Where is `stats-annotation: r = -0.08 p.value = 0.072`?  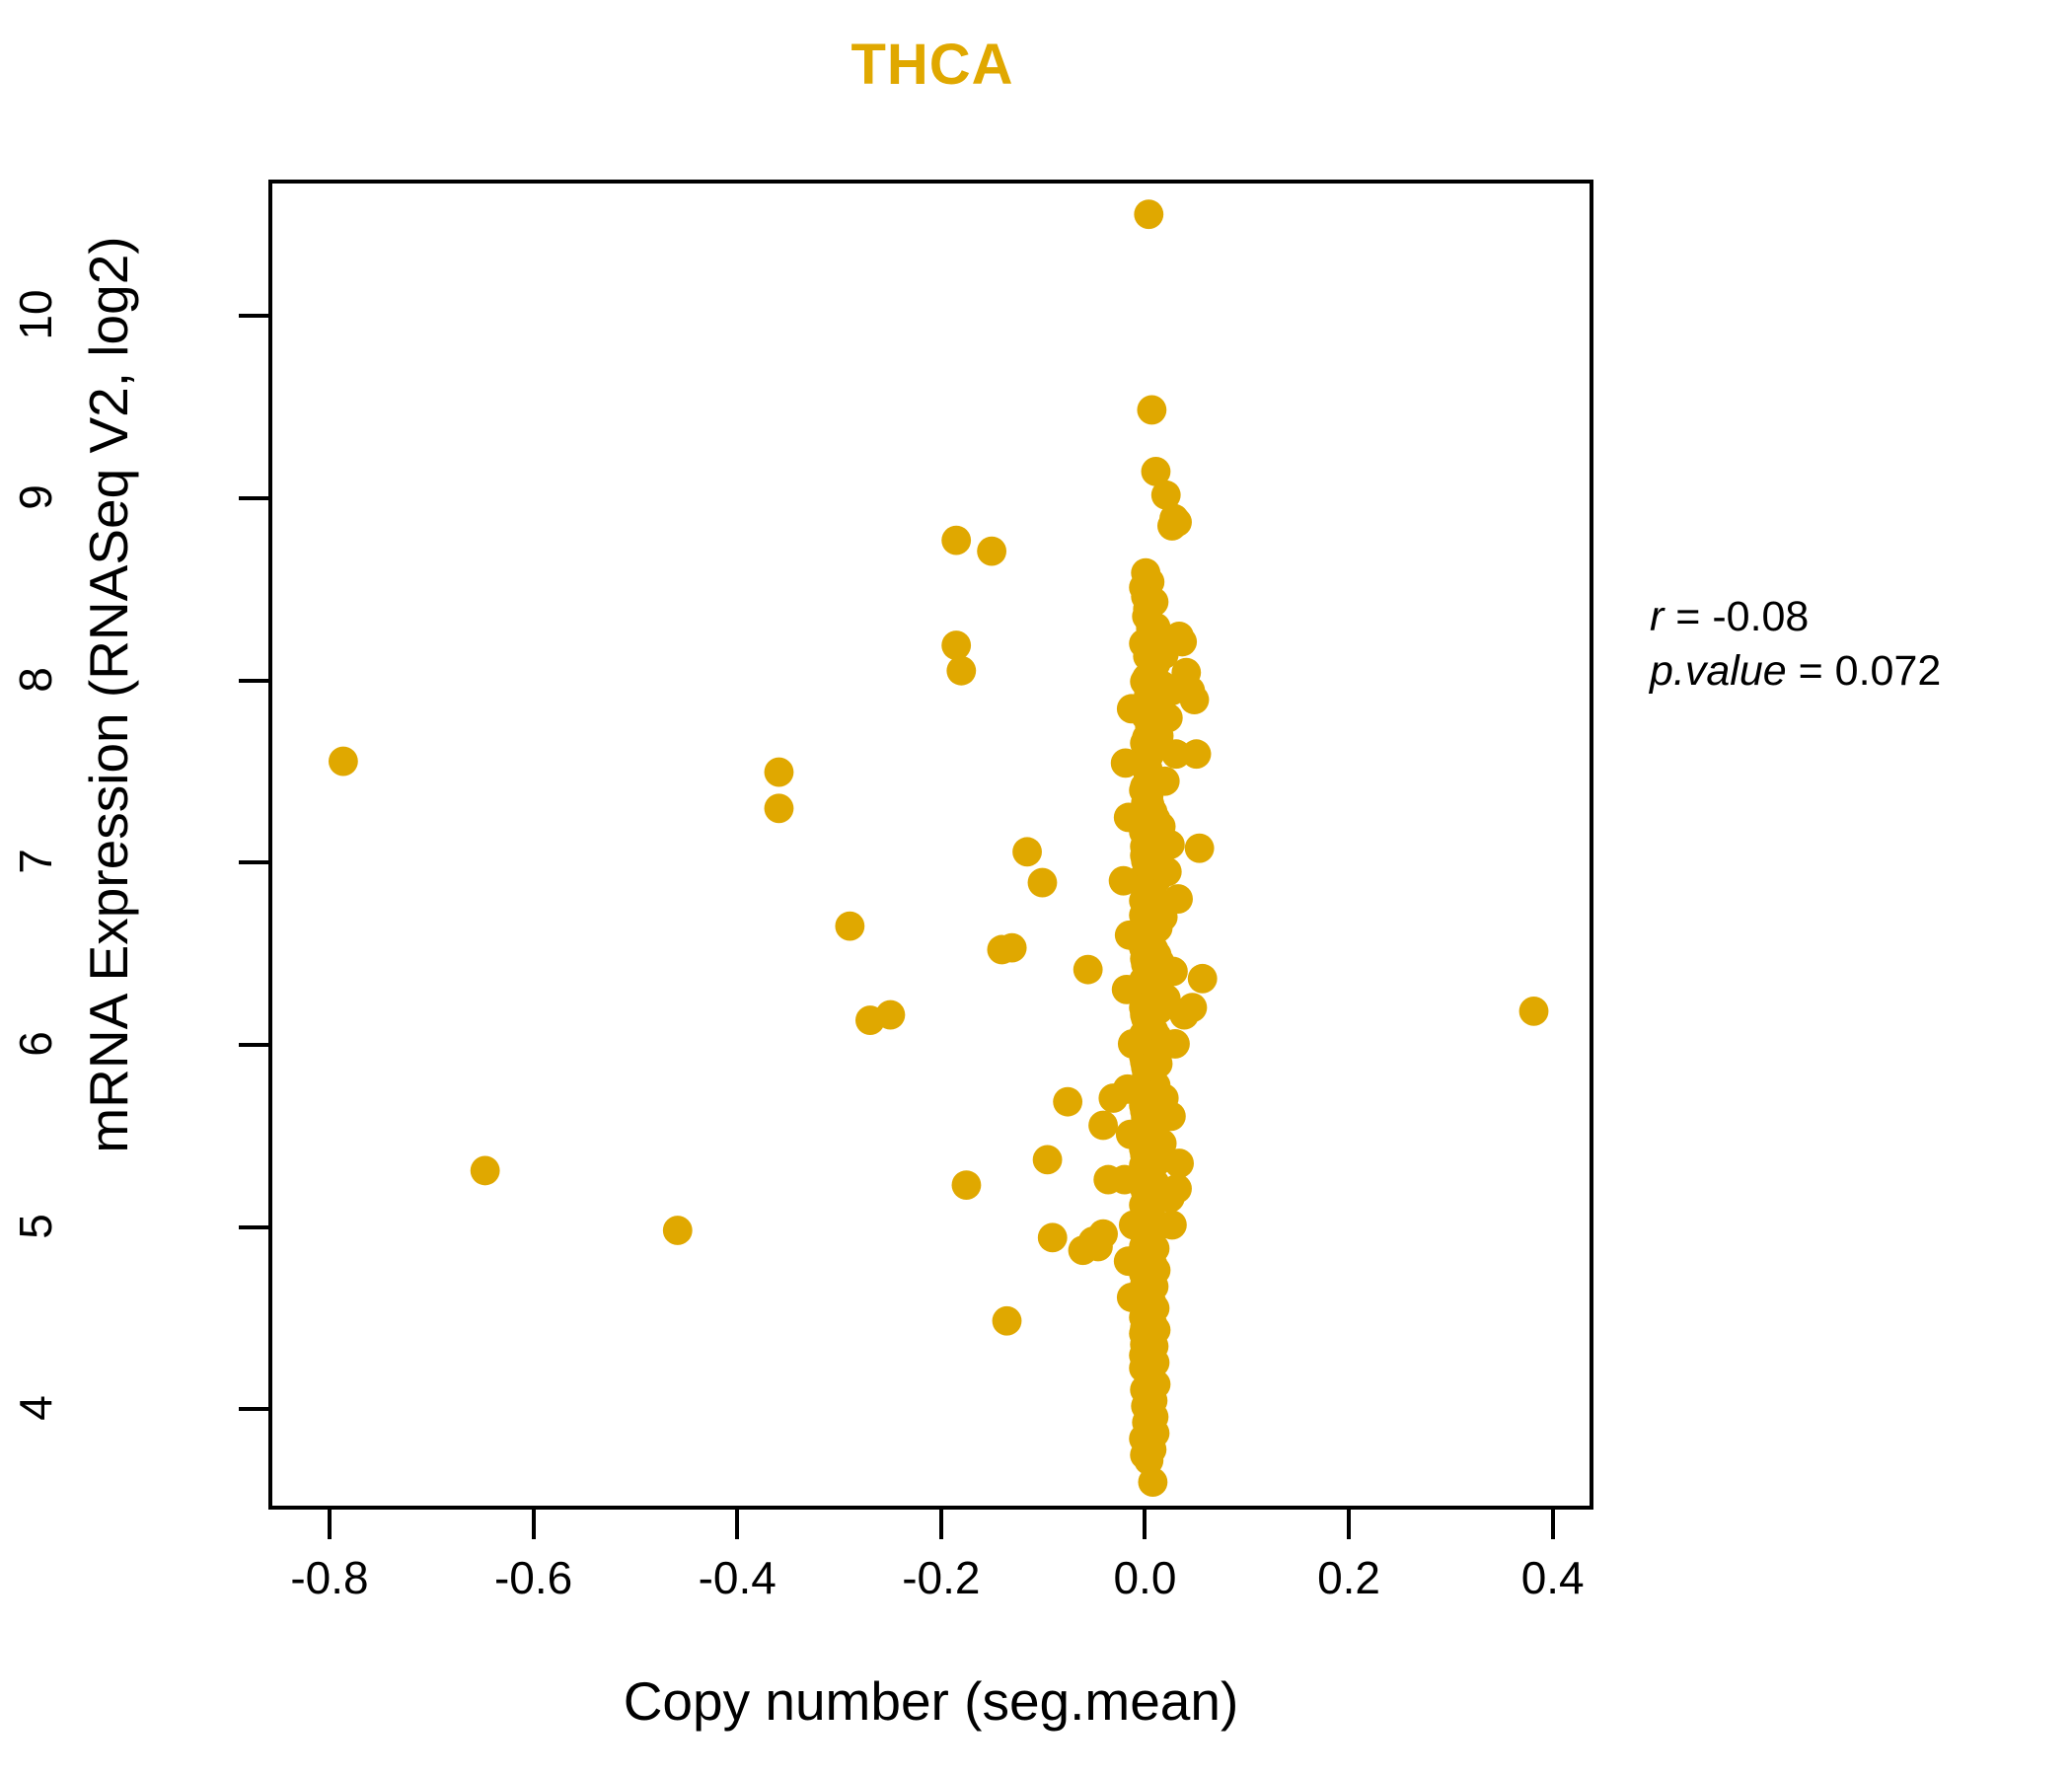 stats-annotation: r = -0.08 p.value = 0.072 is located at coordinates (1796, 644).